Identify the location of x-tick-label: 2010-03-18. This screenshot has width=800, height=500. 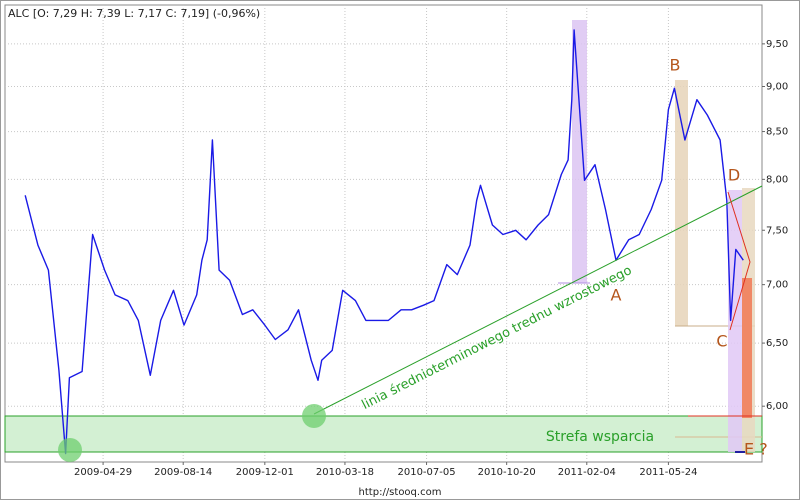
(345, 472).